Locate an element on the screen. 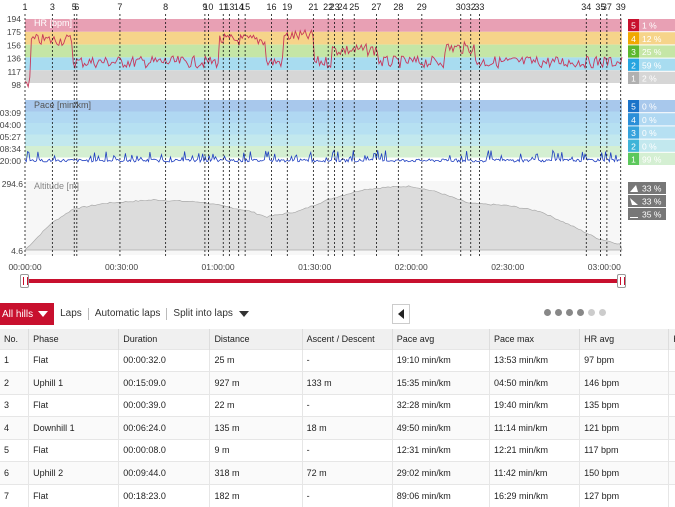 Image resolution: width=675 pixels, height=507 pixels. lap-marker-label: 11 is located at coordinates (223, 7).